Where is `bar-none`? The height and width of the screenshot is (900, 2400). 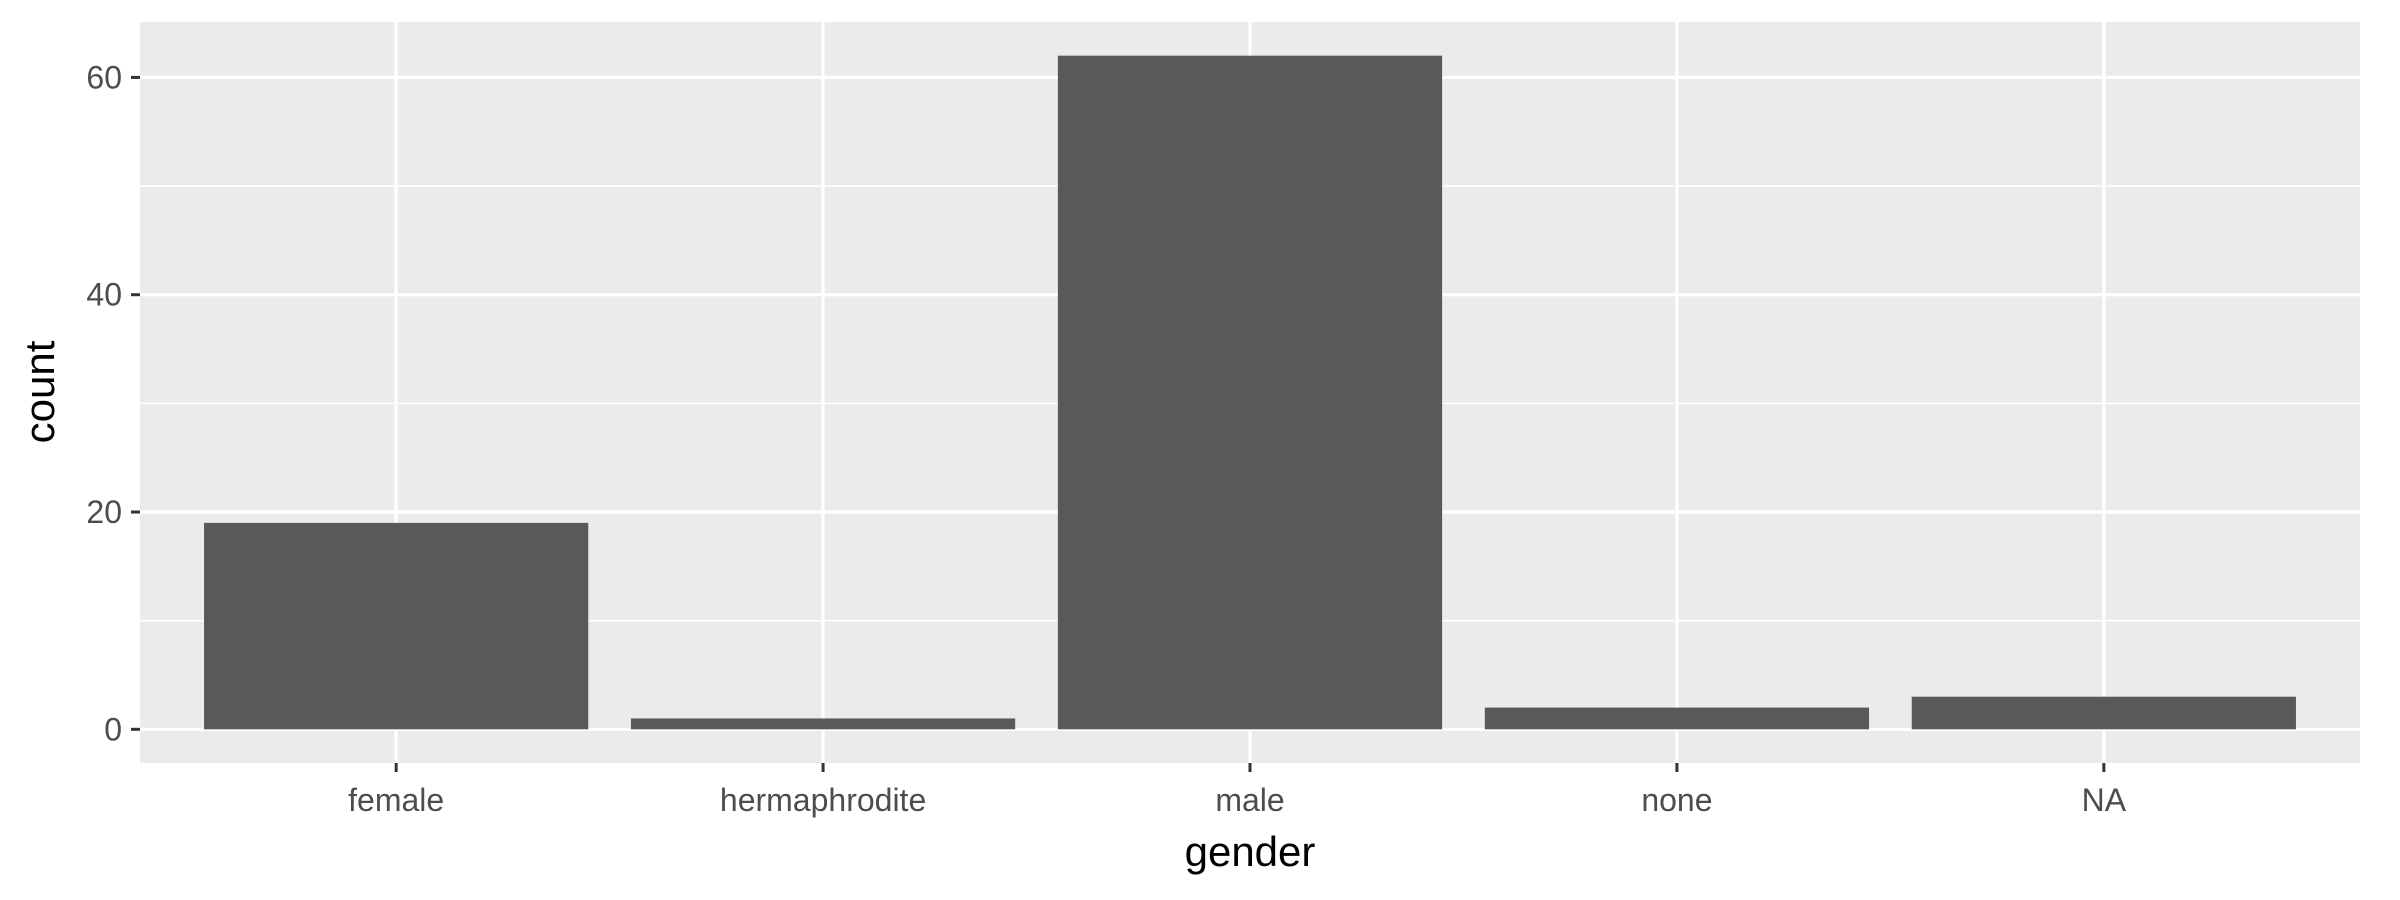 bar-none is located at coordinates (1677, 718).